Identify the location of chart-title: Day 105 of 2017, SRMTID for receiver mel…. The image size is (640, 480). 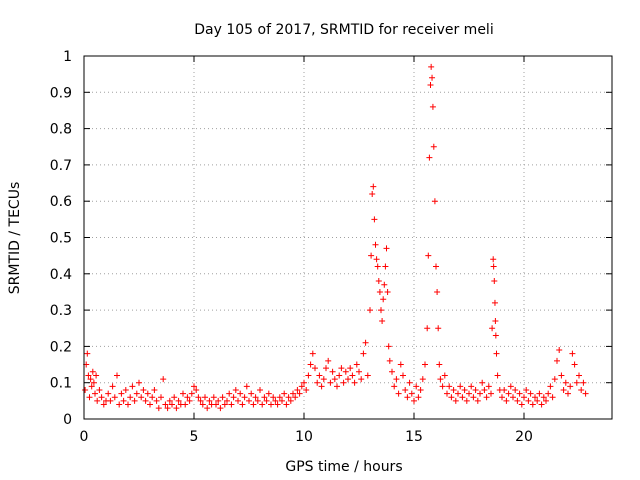
(343, 30).